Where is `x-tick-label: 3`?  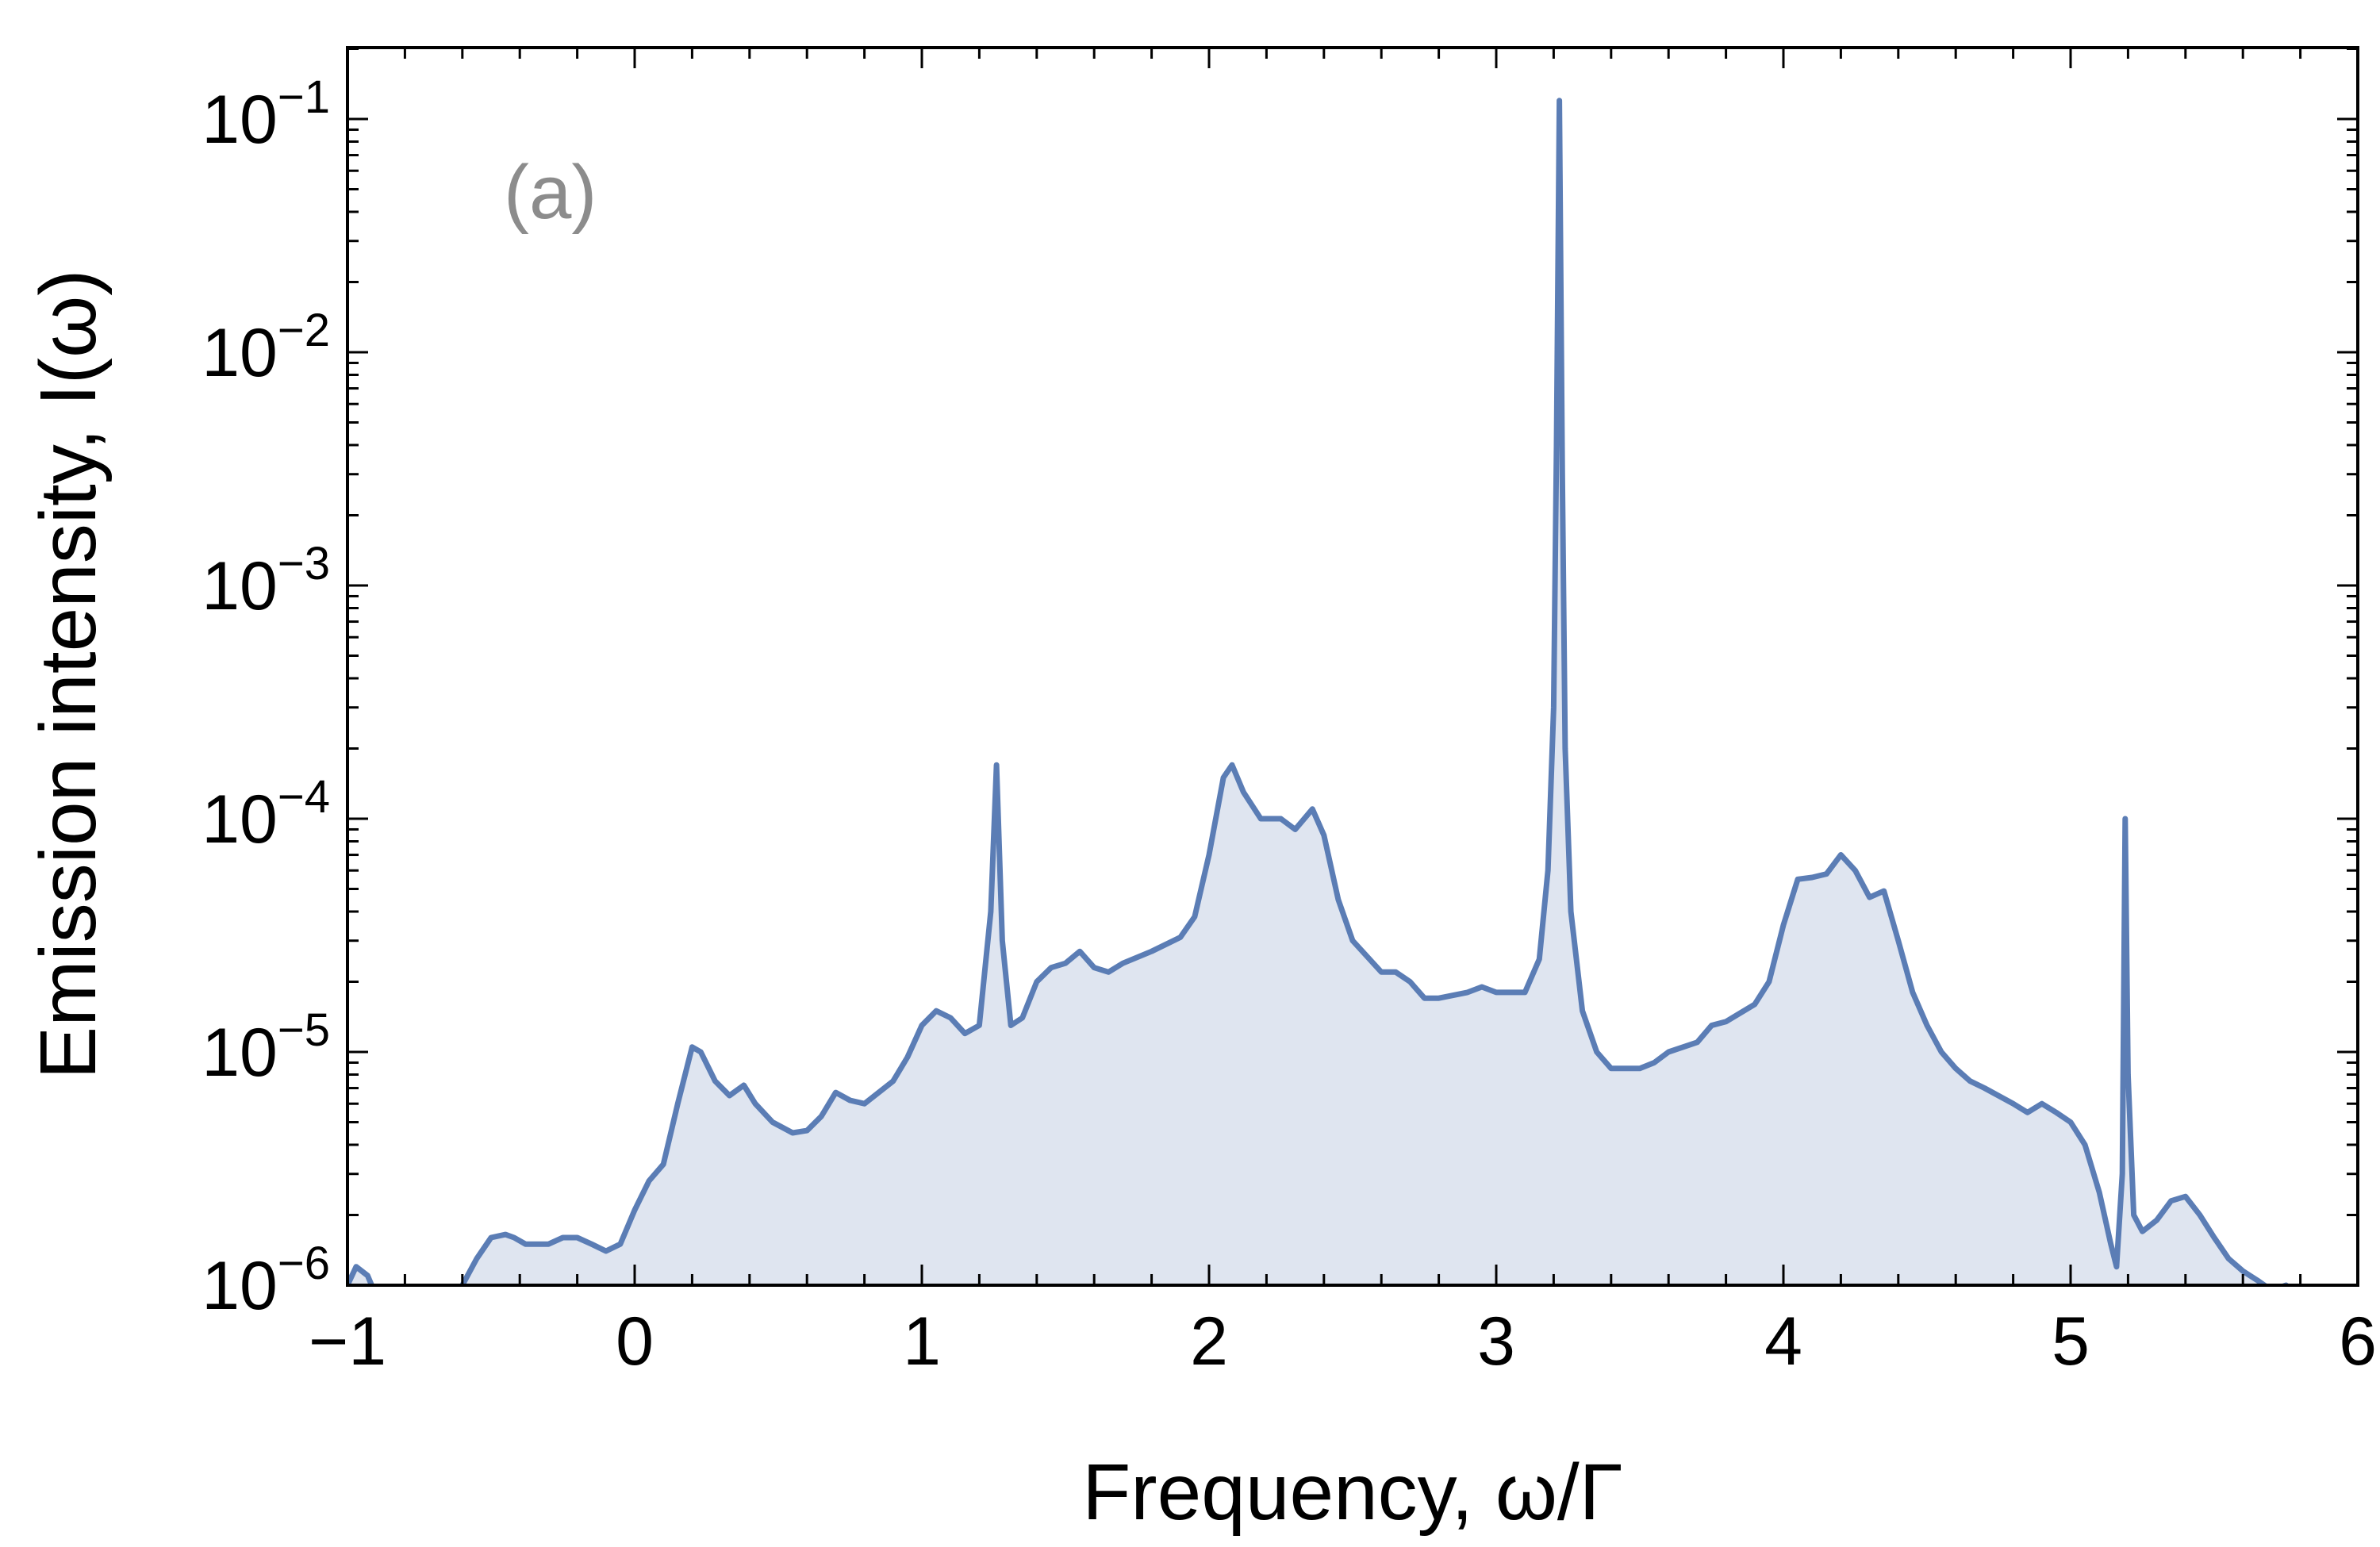
x-tick-label: 3 is located at coordinates (1496, 1341).